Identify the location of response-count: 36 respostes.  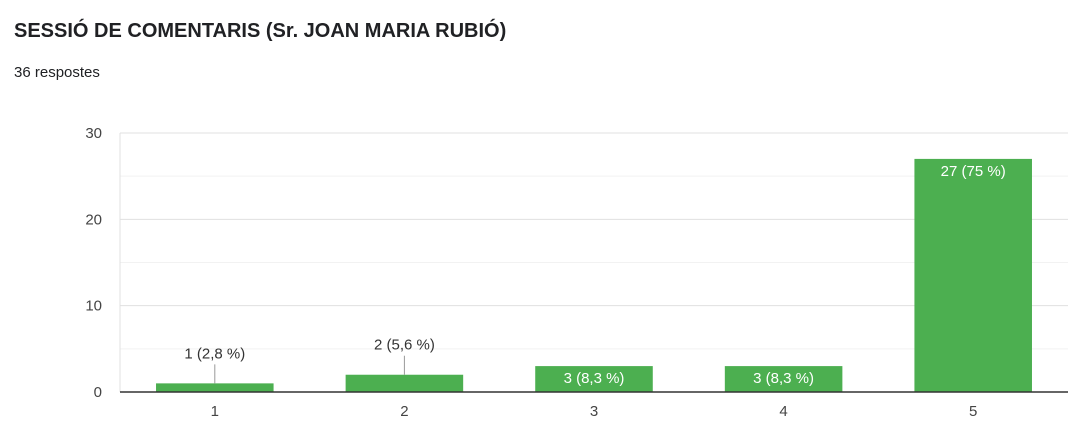
(57, 72).